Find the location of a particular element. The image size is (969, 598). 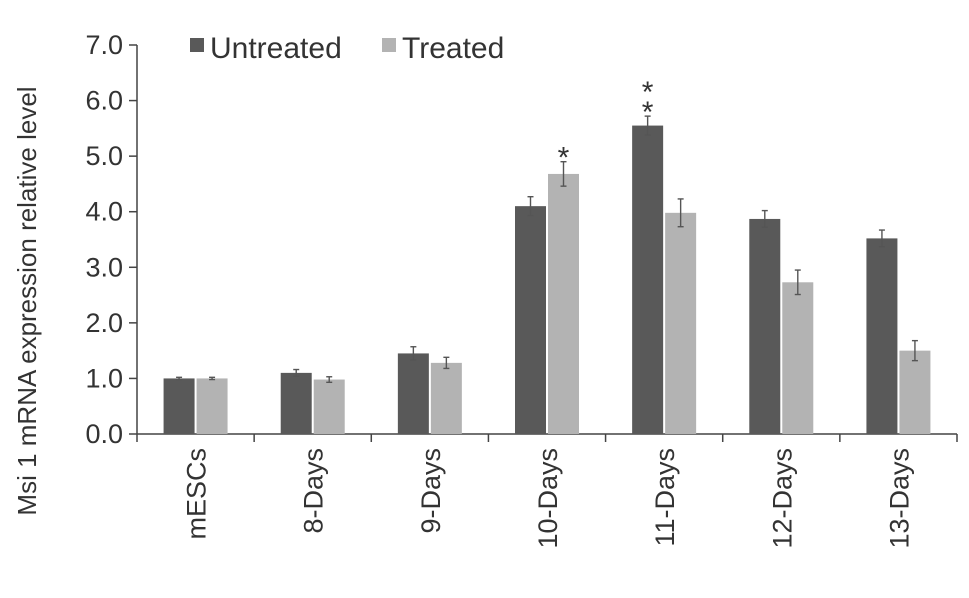

x-category-label: 11-Days is located at coordinates (665, 497).